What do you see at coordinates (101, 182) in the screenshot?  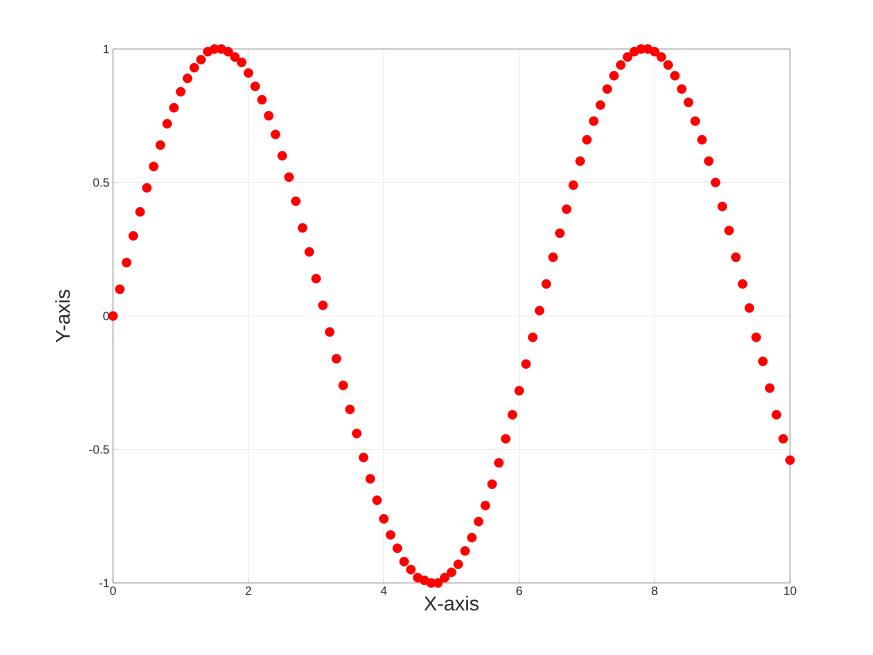 I see `y-tick-label: 0.5` at bounding box center [101, 182].